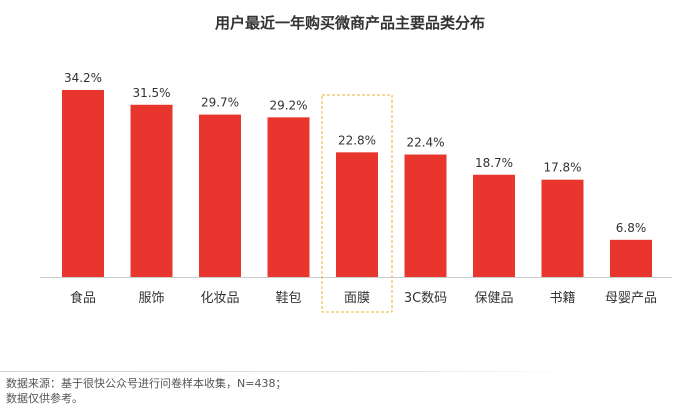  What do you see at coordinates (631, 298) in the screenshot?
I see `x-tick-label: 母婴产品` at bounding box center [631, 298].